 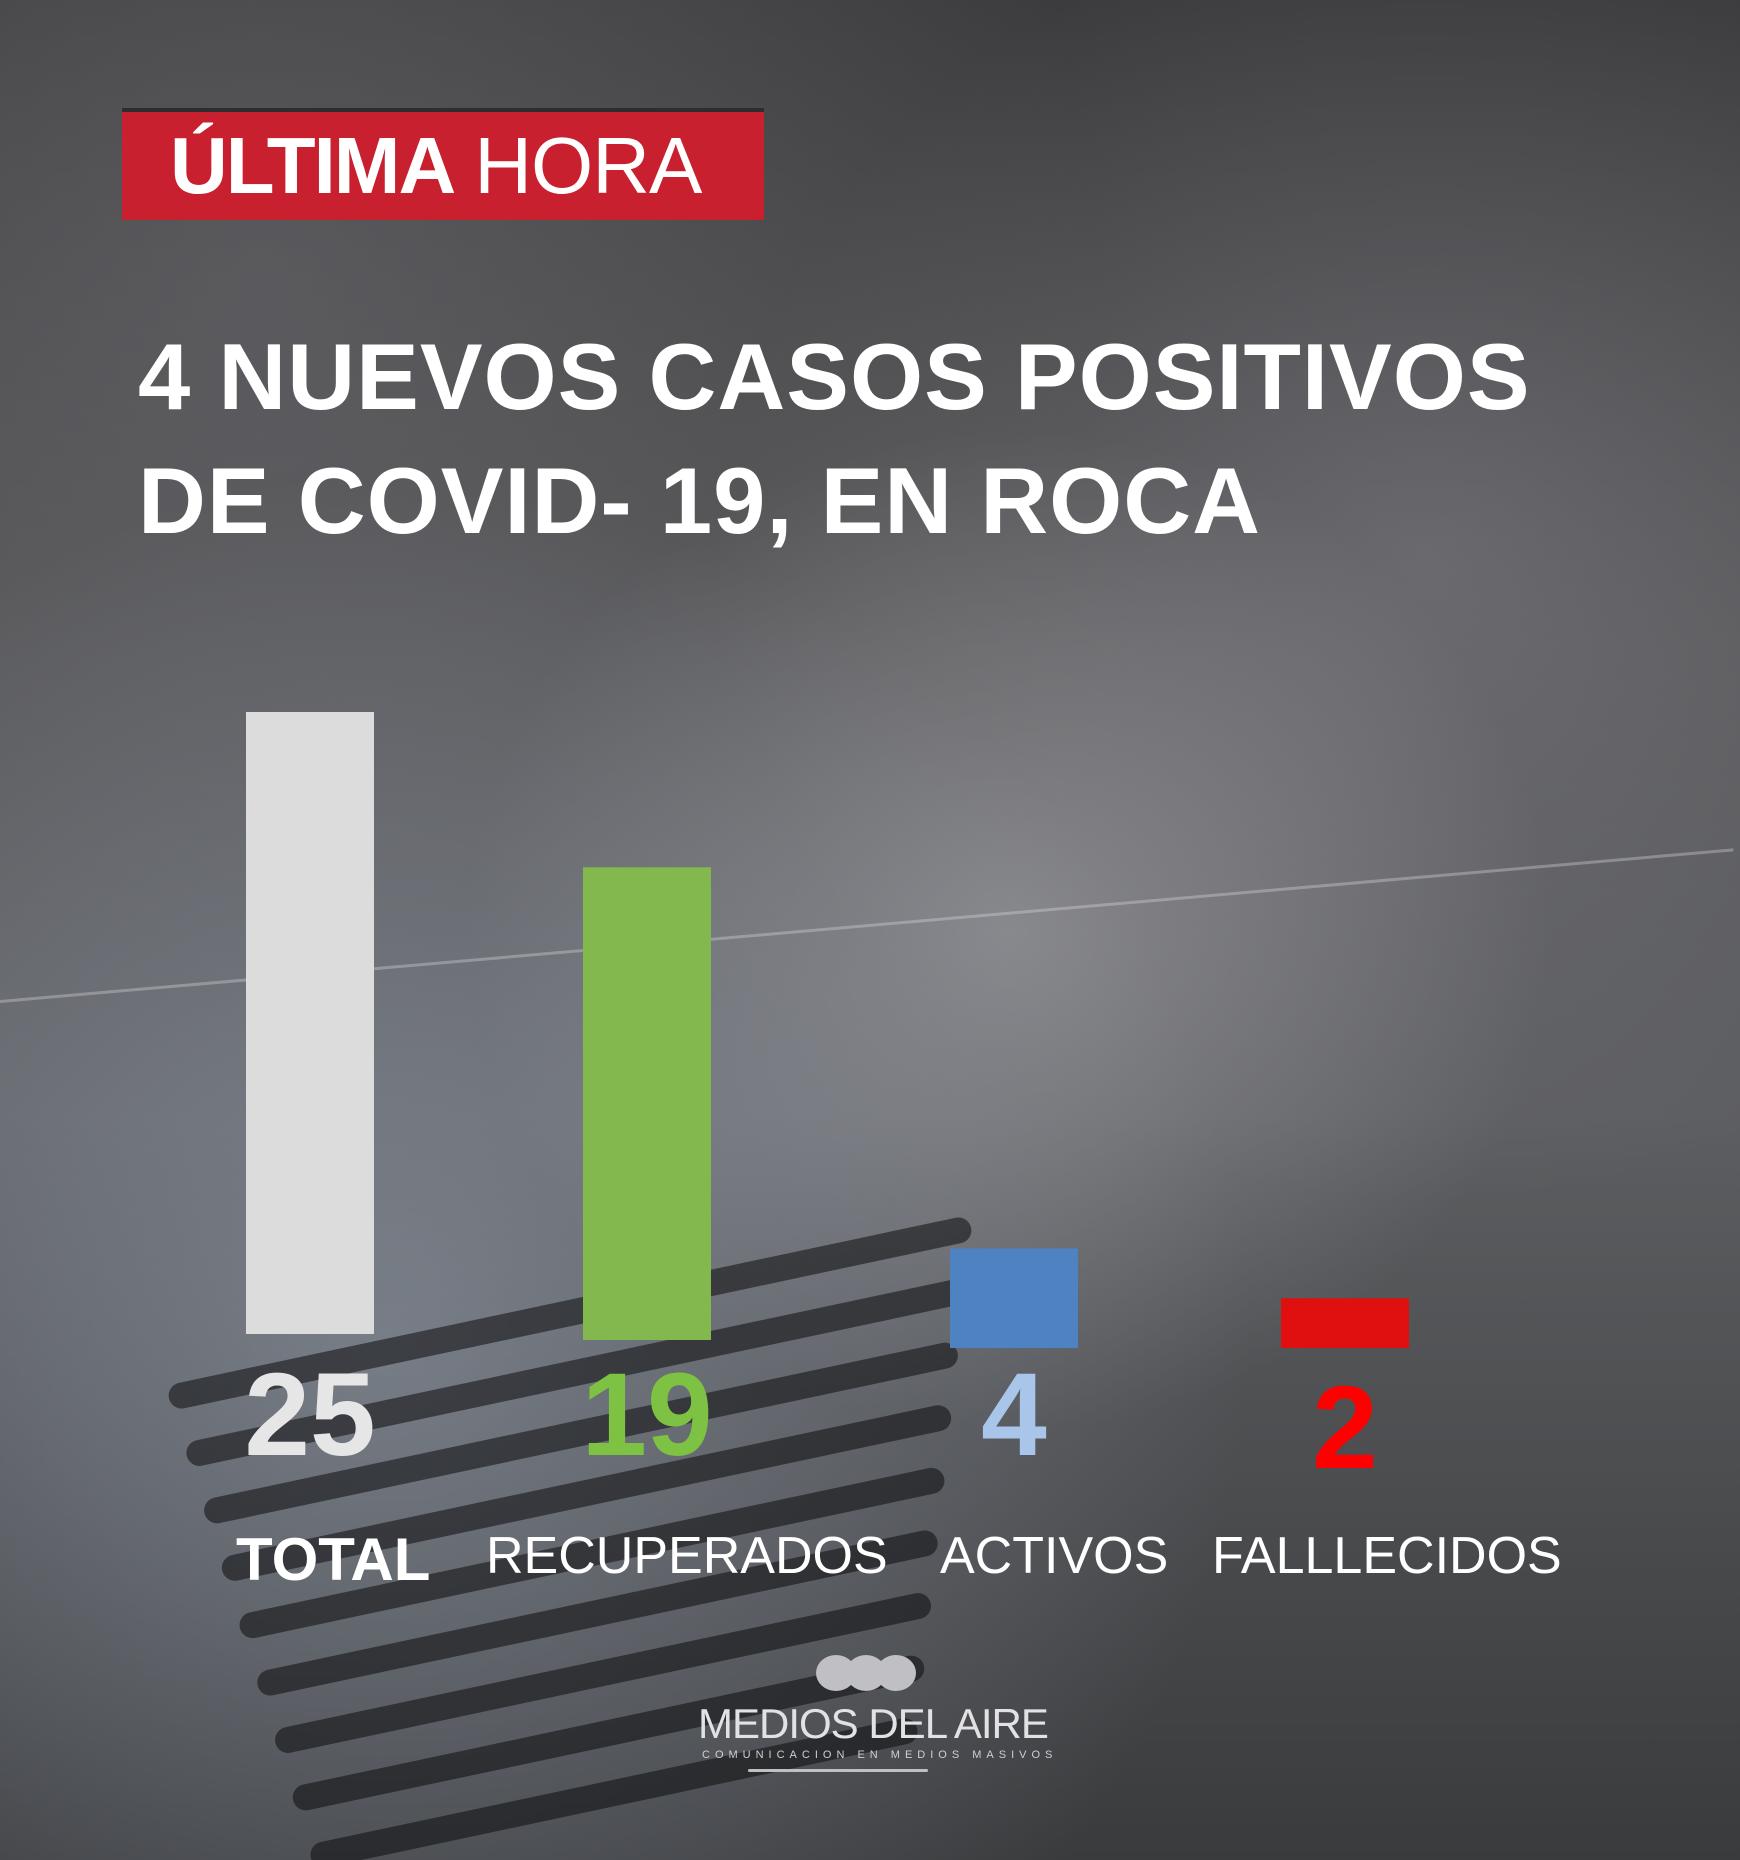 What do you see at coordinates (588, 165) in the screenshot?
I see `banner-light-text: HORA` at bounding box center [588, 165].